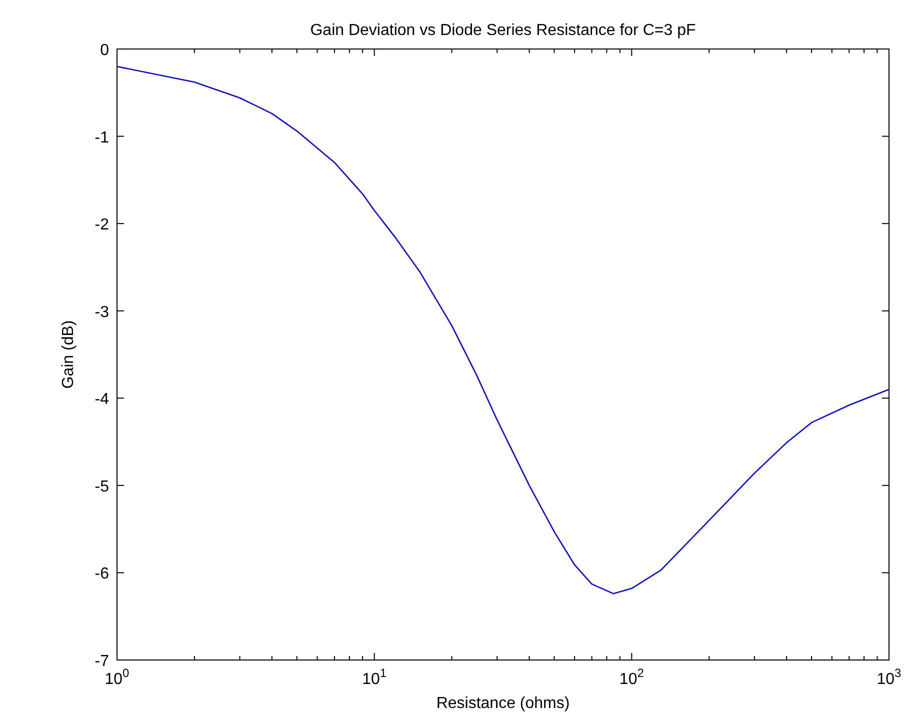  I want to click on x-tick-label: 10$^{2}$, so click(631, 677).